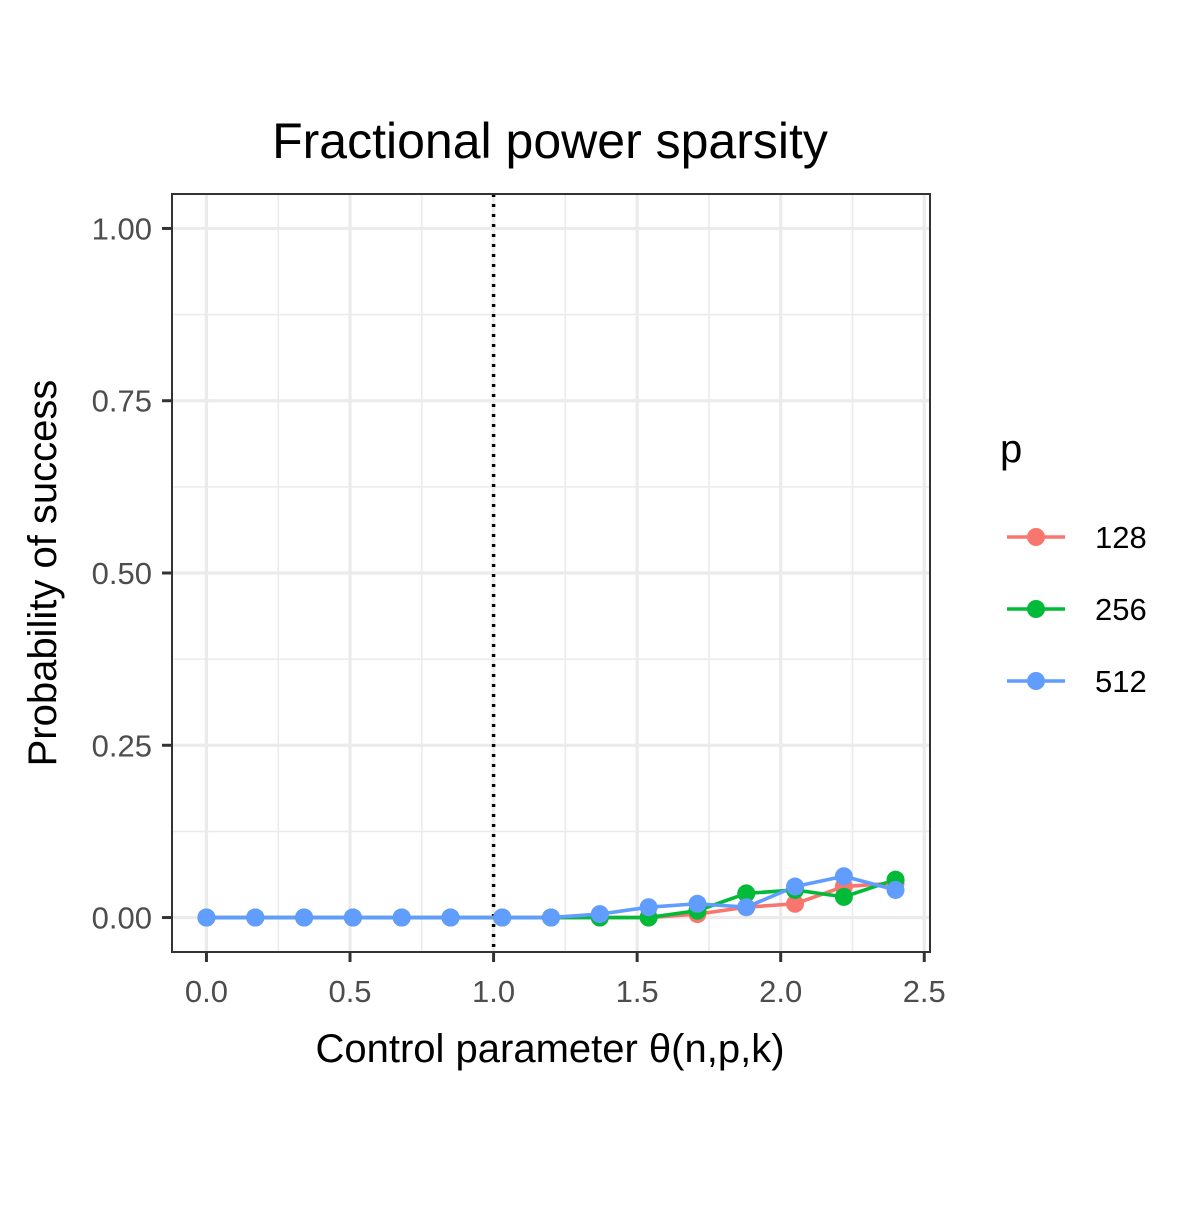 Image resolution: width=1200 pixels, height=1205 pixels. What do you see at coordinates (1121, 681) in the screenshot?
I see `legend-label: 512` at bounding box center [1121, 681].